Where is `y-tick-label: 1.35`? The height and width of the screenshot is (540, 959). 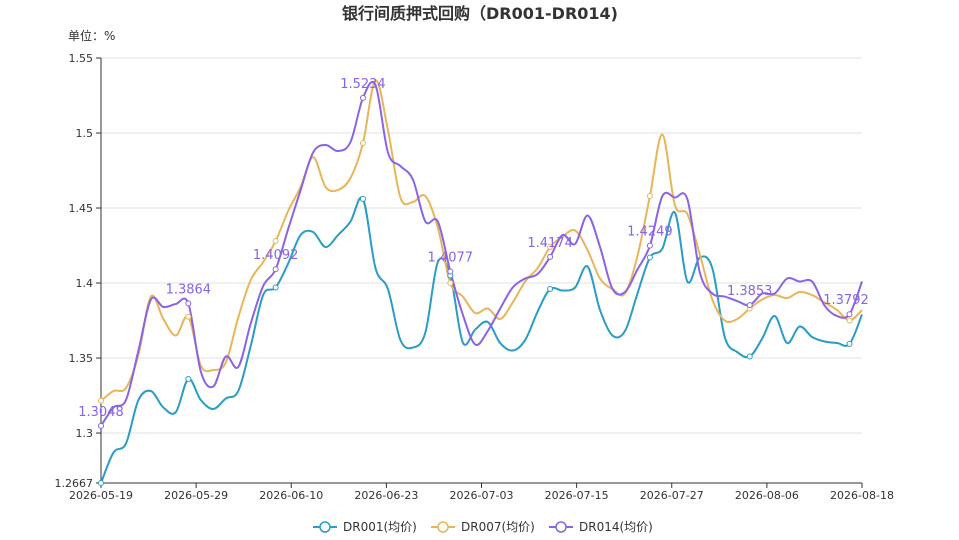
y-tick-label: 1.35 is located at coordinates (81, 358).